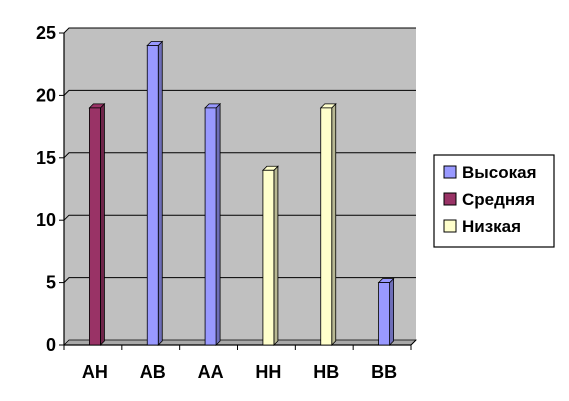  What do you see at coordinates (46, 158) in the screenshot?
I see `y-tick-label: 15` at bounding box center [46, 158].